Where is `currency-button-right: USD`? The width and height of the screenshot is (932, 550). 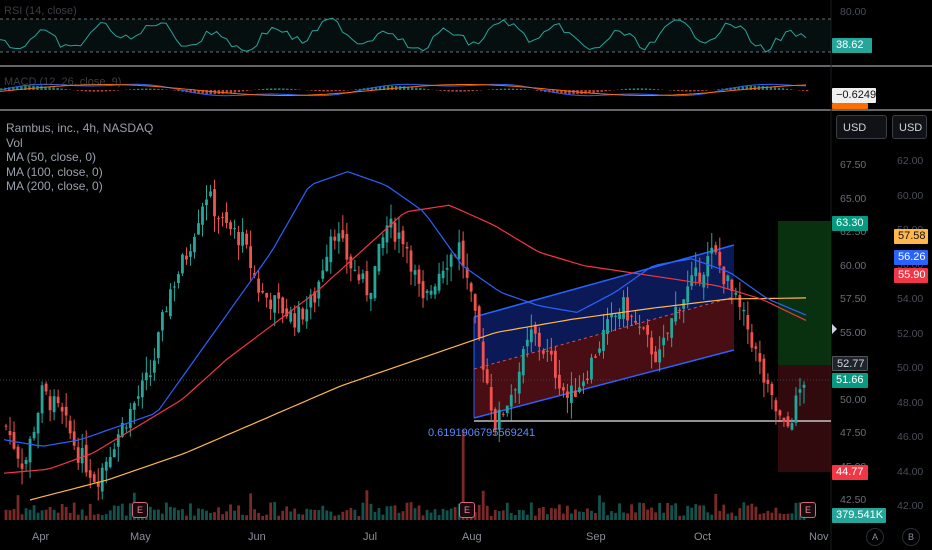 currency-button-right: USD is located at coordinates (909, 127).